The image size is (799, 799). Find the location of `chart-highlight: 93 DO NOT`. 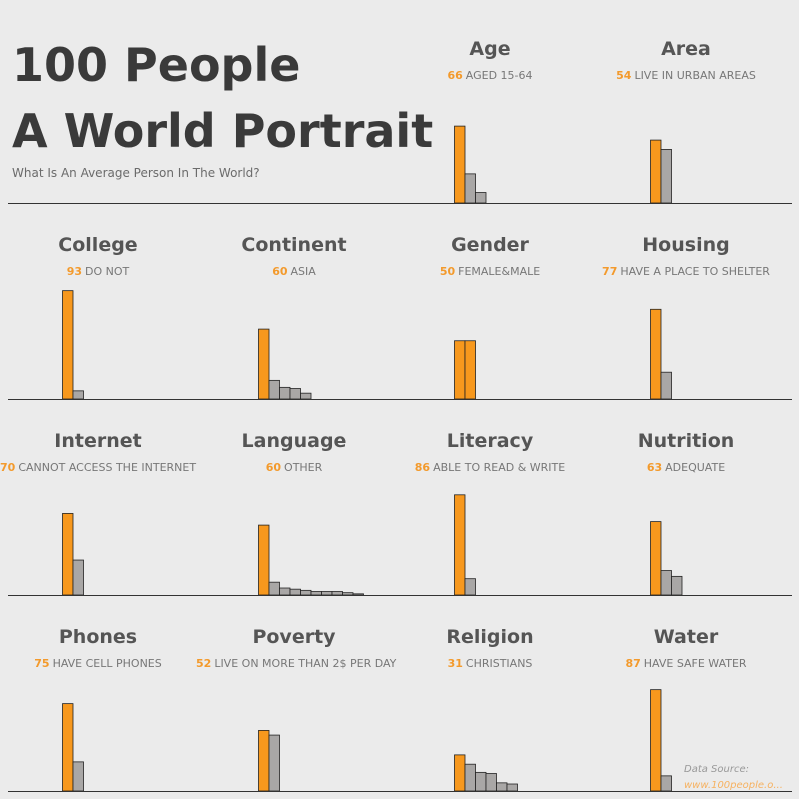

chart-highlight: 93 DO NOT is located at coordinates (98, 271).